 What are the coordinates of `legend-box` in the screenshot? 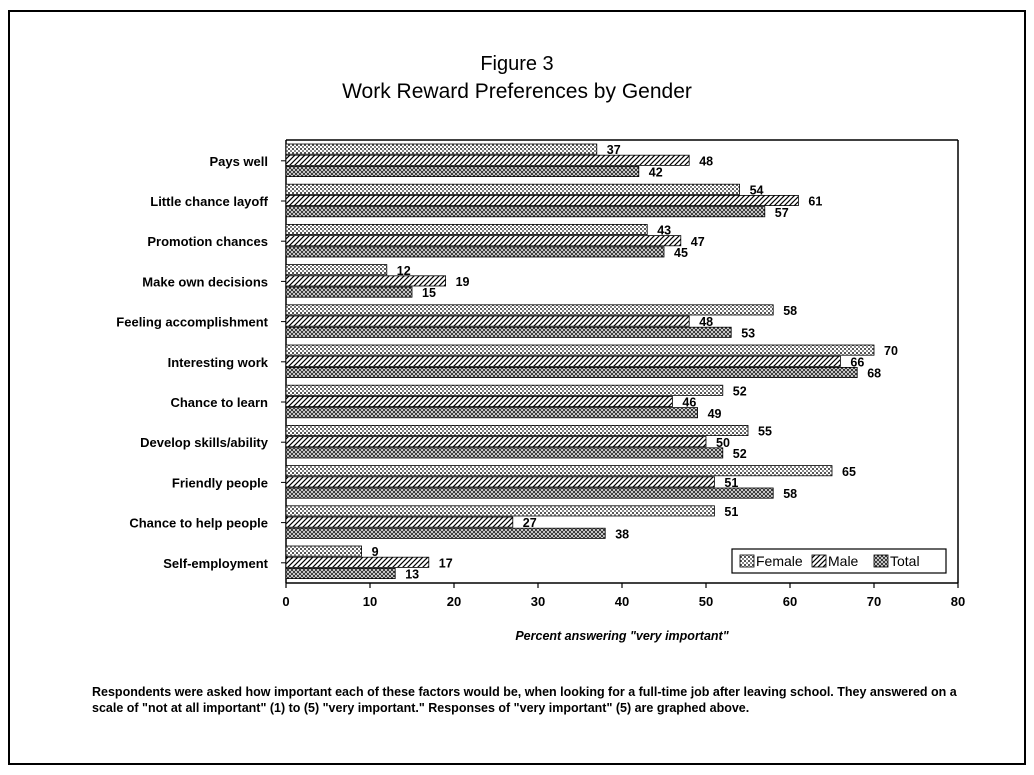 It's located at (839, 561).